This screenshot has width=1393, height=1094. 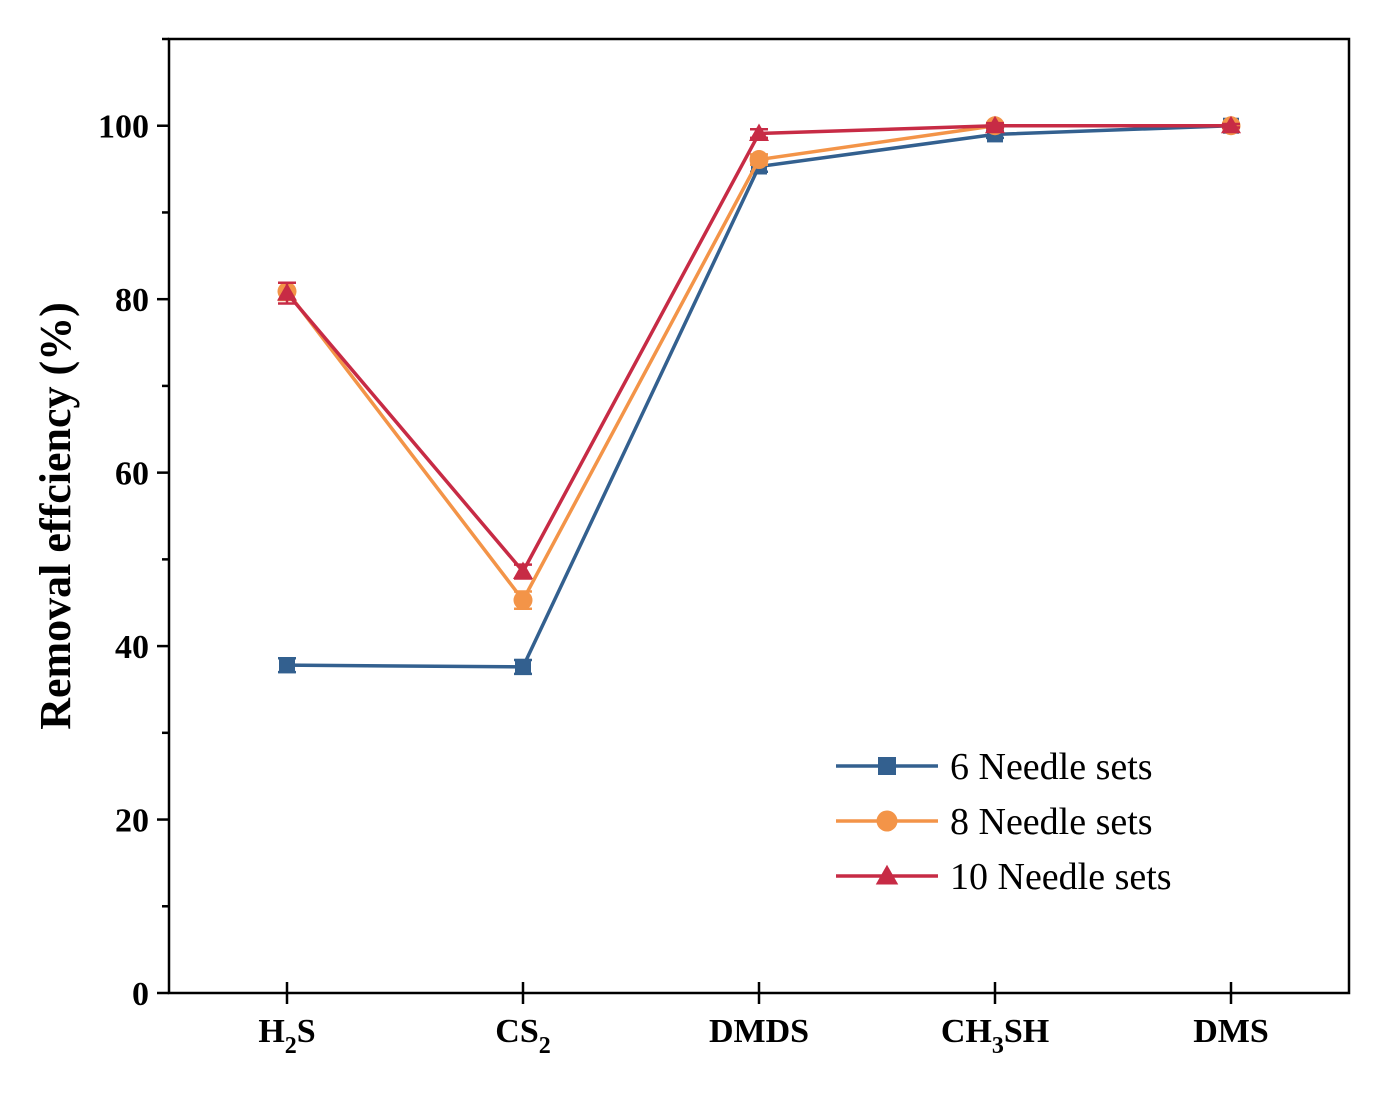 I want to click on x-category-label: DMDS, so click(x=759, y=1031).